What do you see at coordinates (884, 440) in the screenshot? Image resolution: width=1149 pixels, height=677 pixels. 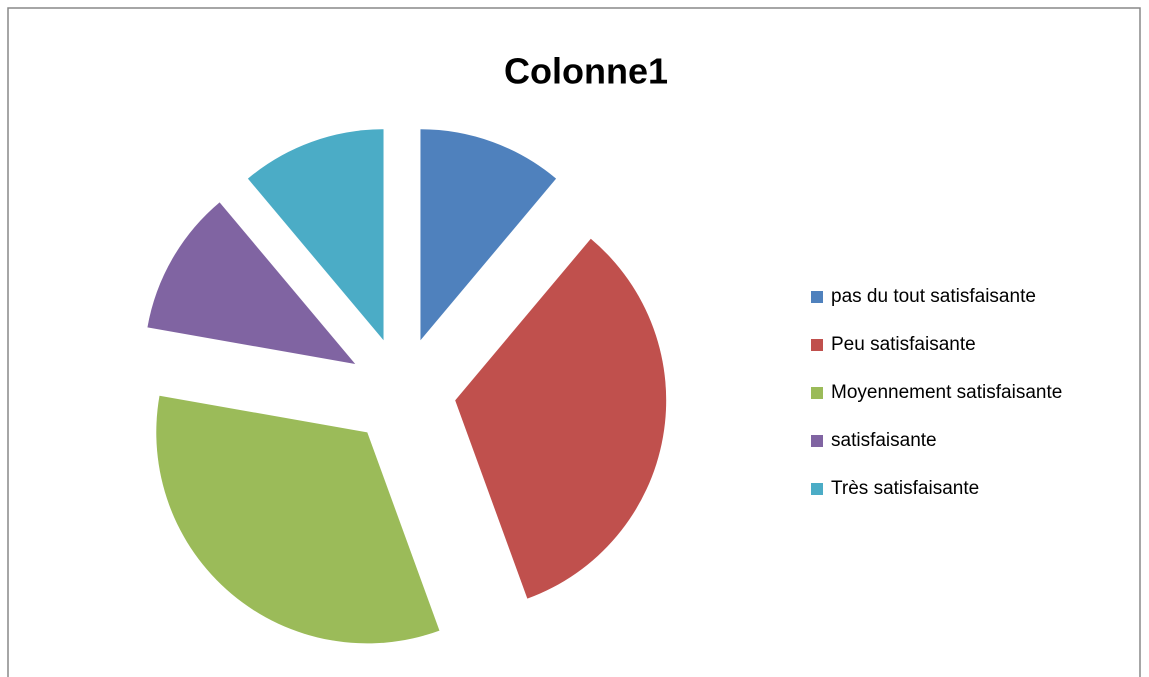 I see `legend-label: satisfaisante` at bounding box center [884, 440].